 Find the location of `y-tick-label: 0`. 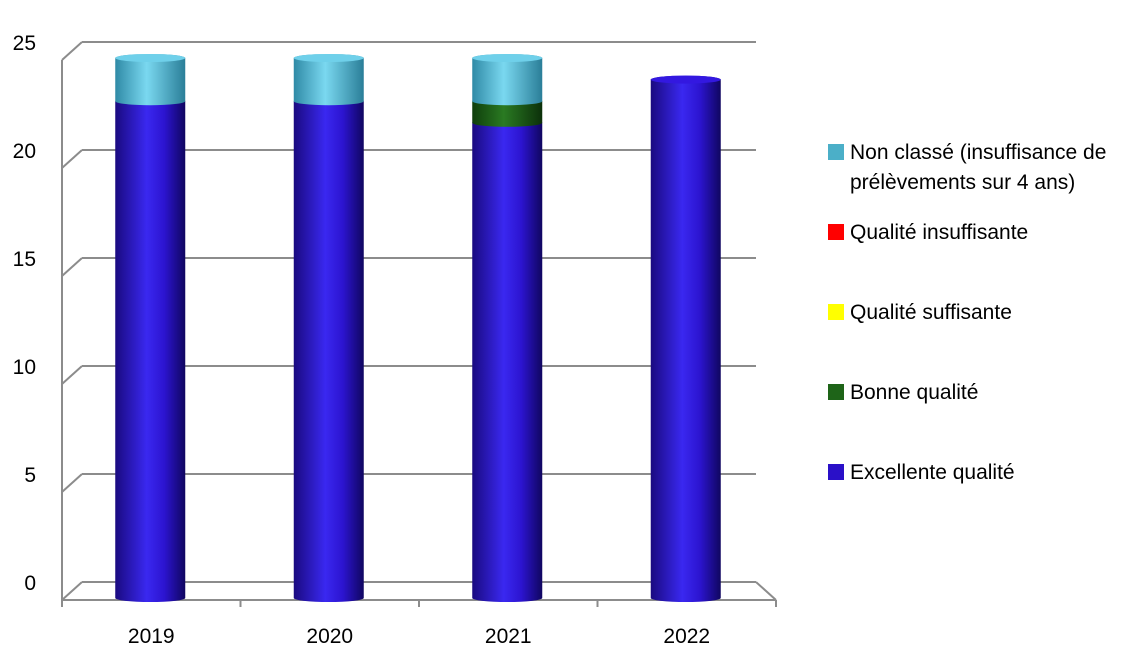

y-tick-label: 0 is located at coordinates (30, 583).